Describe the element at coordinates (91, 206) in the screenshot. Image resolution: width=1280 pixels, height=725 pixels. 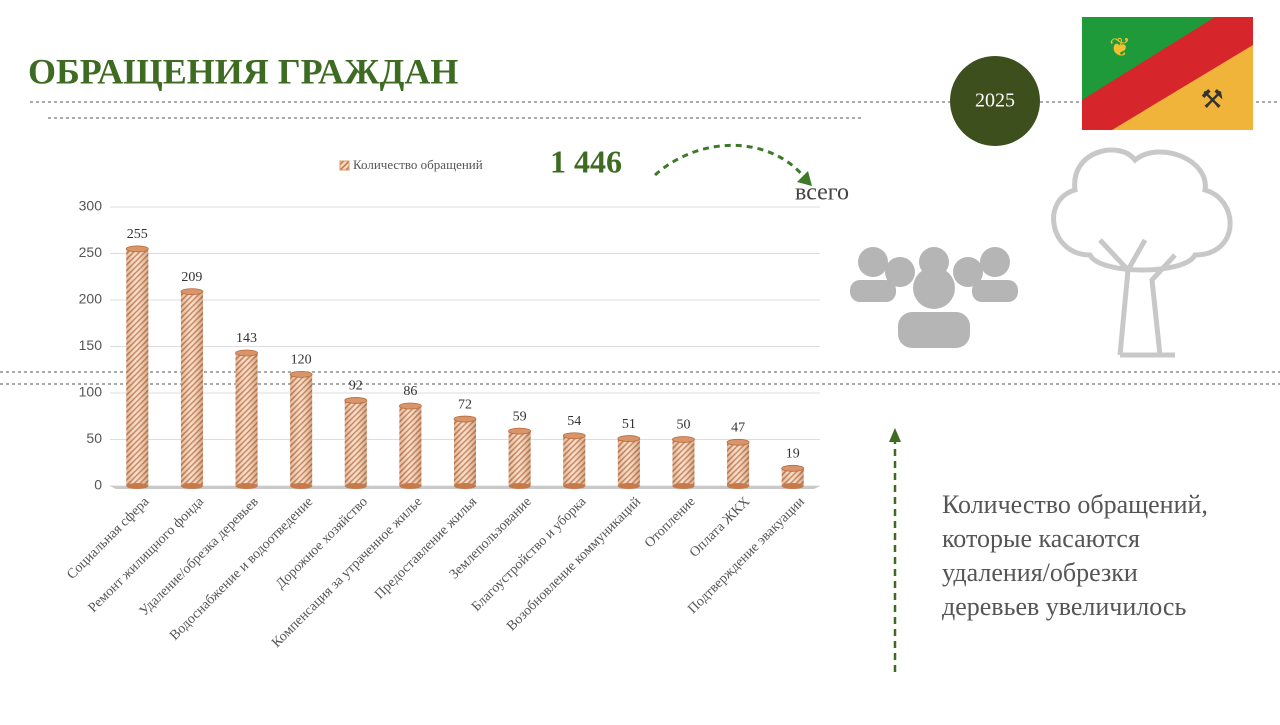
I see `y-tick-label: 300` at that location.